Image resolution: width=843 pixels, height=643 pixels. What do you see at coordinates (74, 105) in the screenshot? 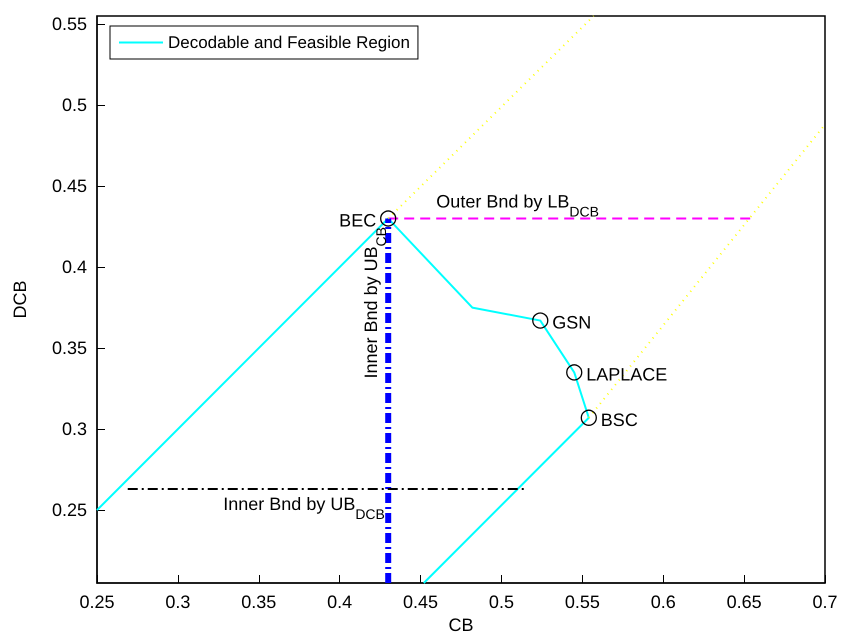
I see `y-tick-label: 0.5` at bounding box center [74, 105].